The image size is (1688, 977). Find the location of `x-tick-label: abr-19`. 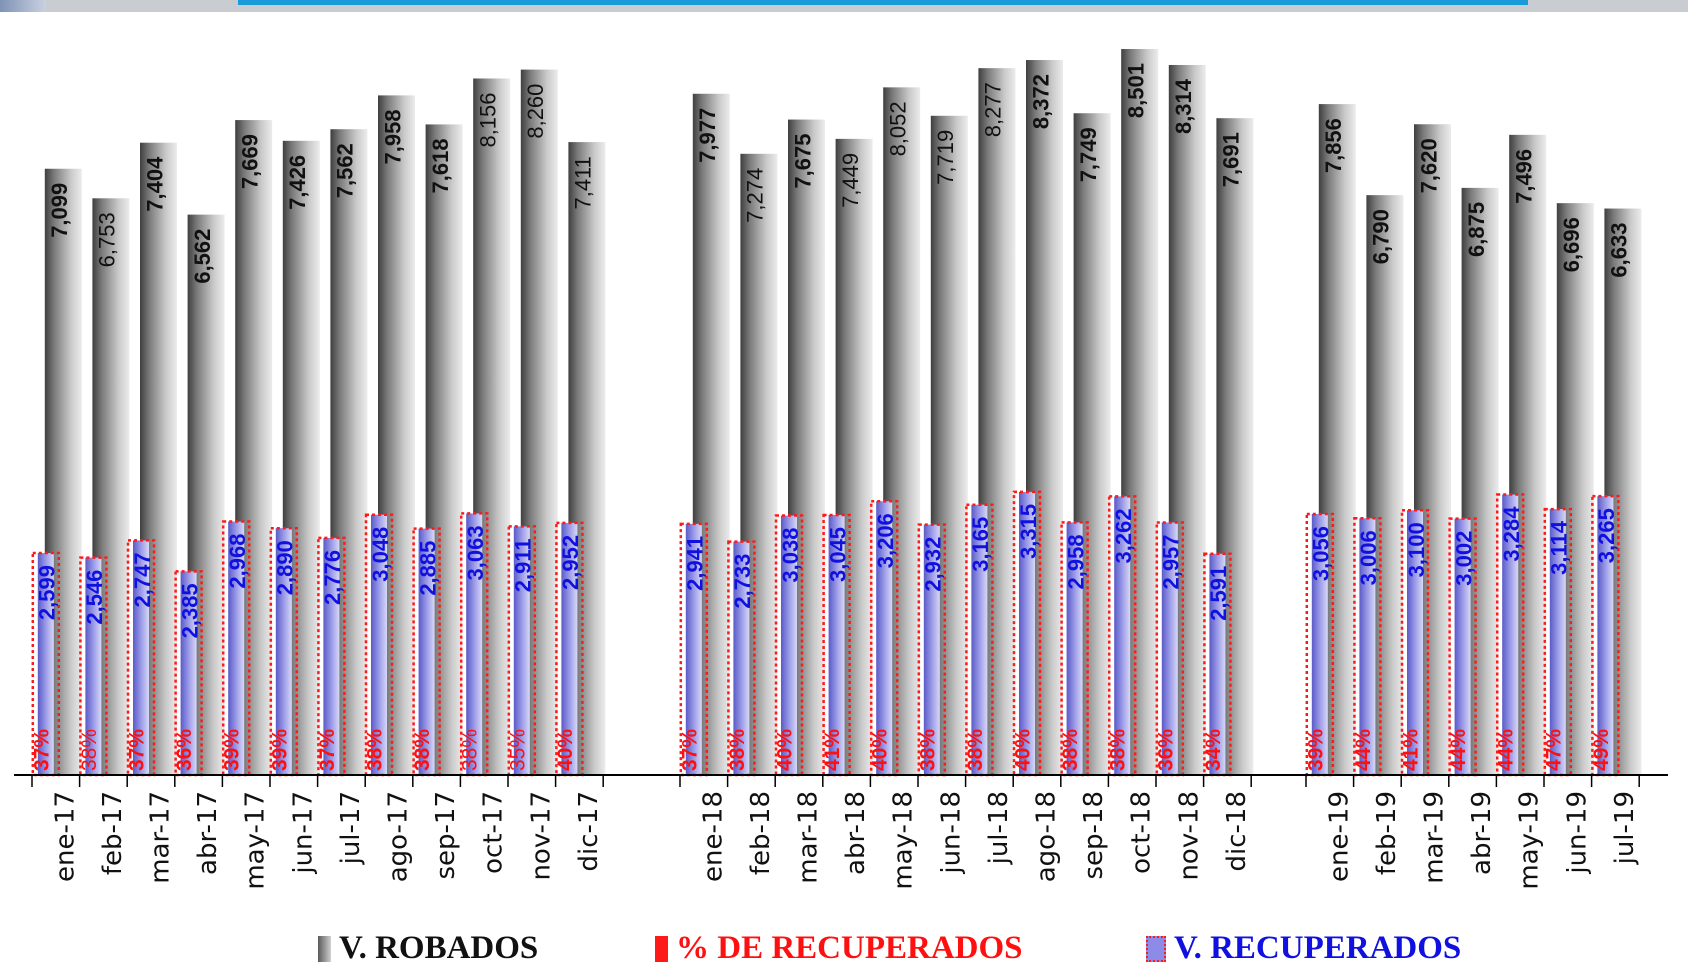

x-tick-label: abr-19 is located at coordinates (1482, 833).